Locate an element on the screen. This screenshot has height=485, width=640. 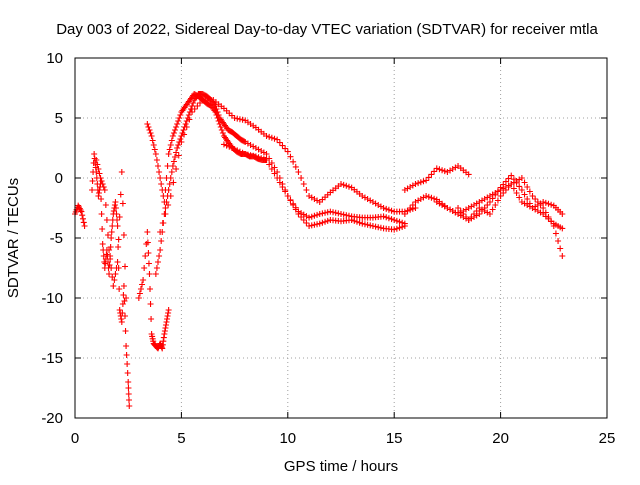
series-track-early-a is located at coordinates (80, 215).